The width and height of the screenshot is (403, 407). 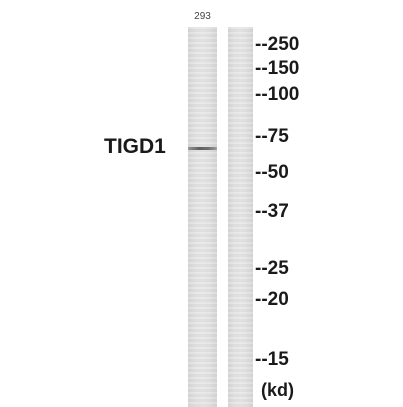 What do you see at coordinates (277, 390) in the screenshot?
I see `unit-label: (kd)` at bounding box center [277, 390].